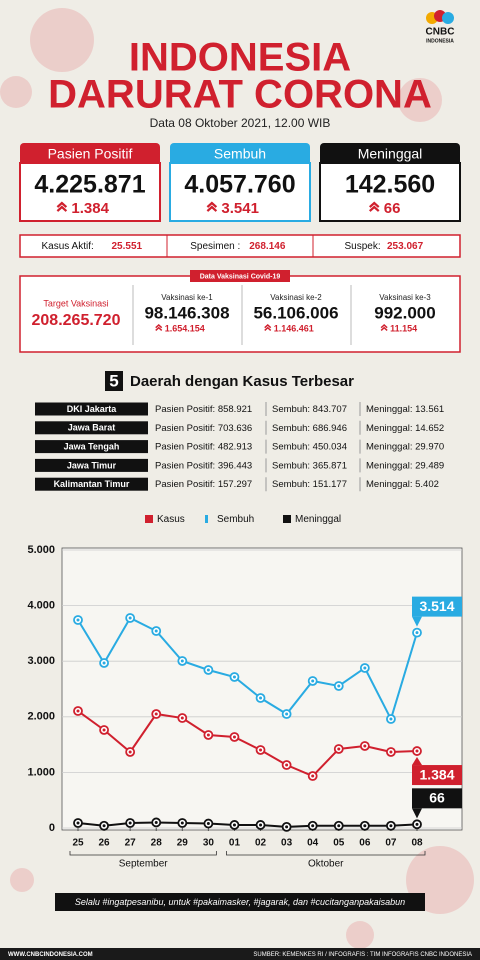 The height and width of the screenshot is (960, 480). Describe the element at coordinates (402, 484) in the screenshot. I see `region-cell: Meninggal: 5.402` at that location.